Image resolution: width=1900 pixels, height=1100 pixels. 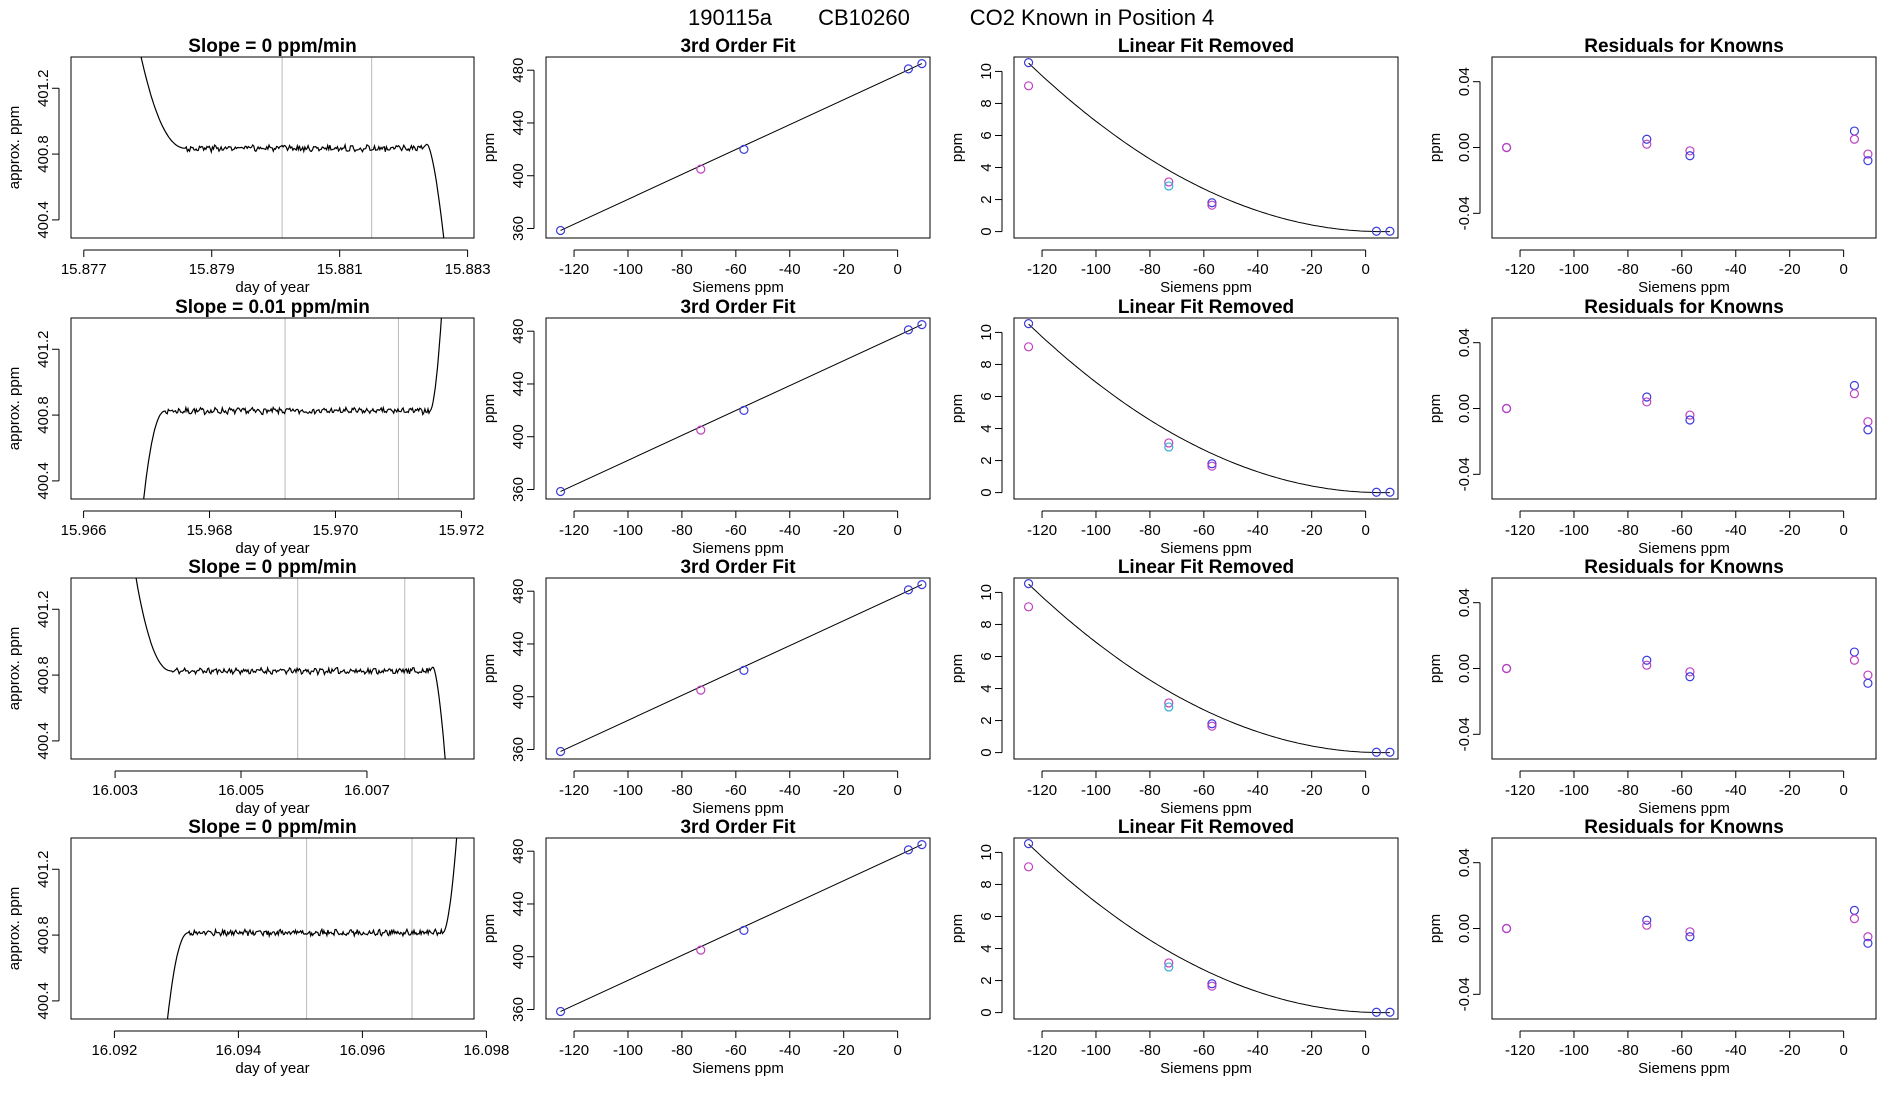 I want to click on y-tick-label: 4, so click(x=986, y=428).